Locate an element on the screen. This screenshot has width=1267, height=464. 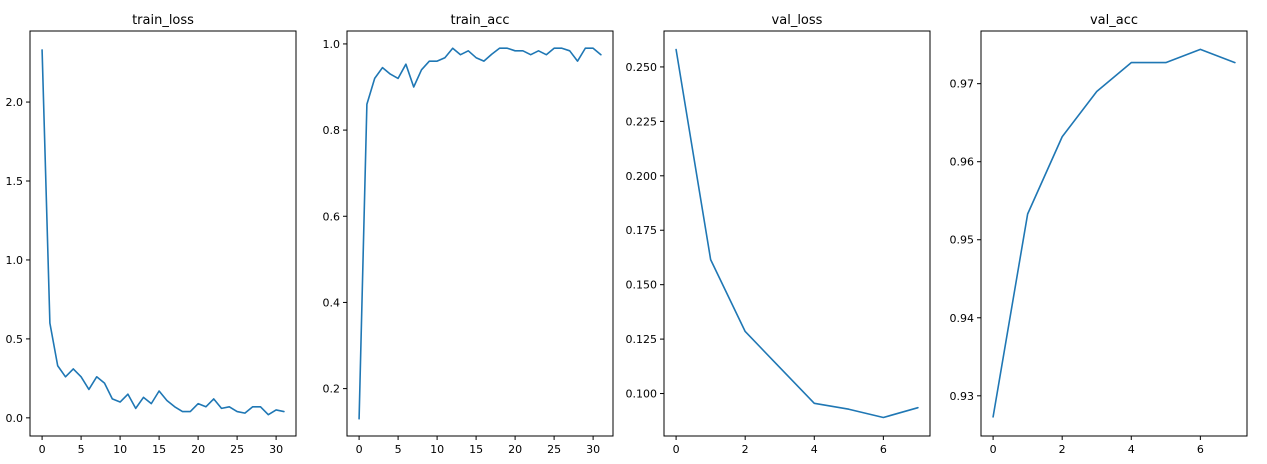
chart-title: train_loss is located at coordinates (163, 20).